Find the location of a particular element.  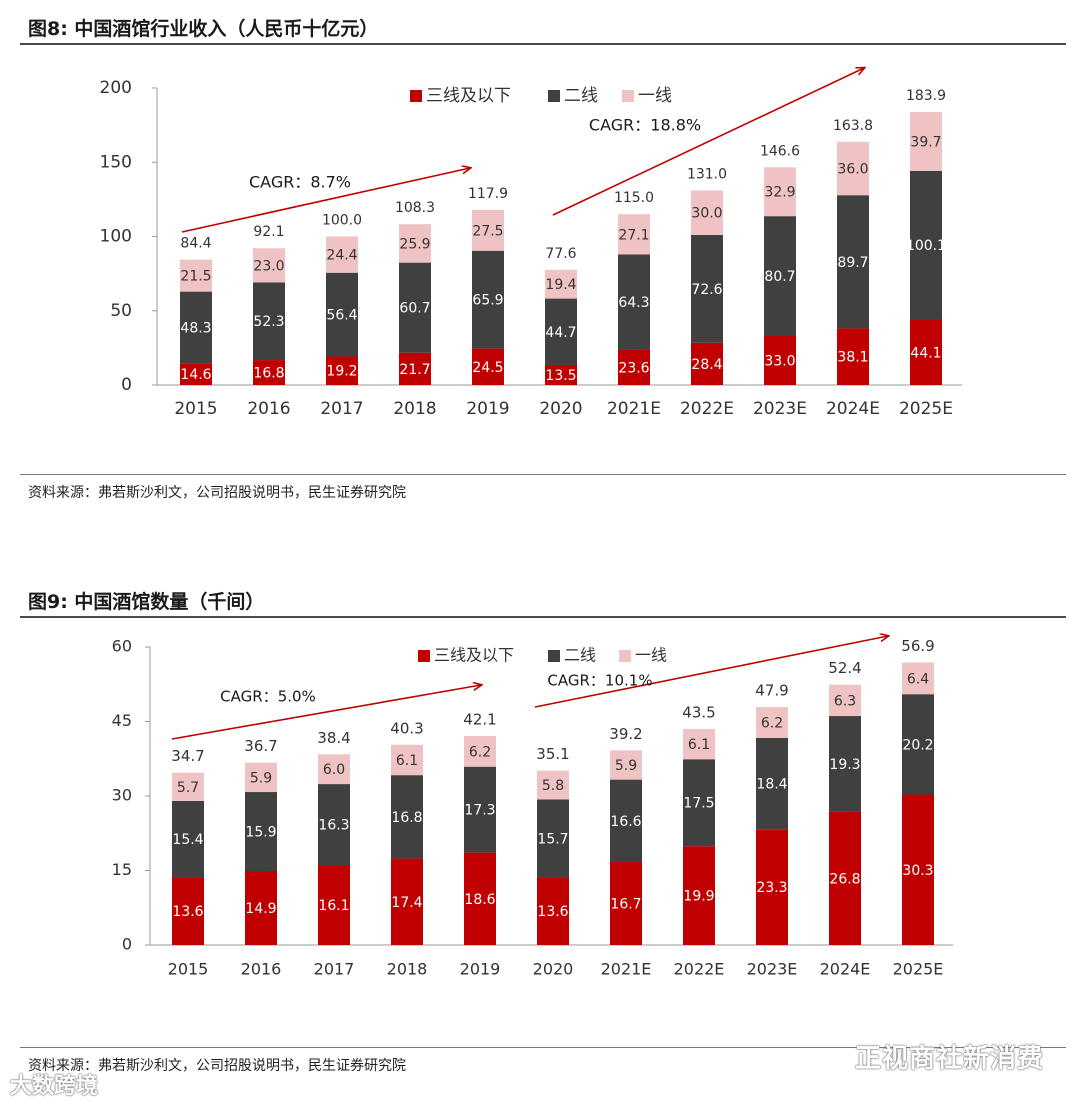

bar-value-label: 14.6 is located at coordinates (195, 375).